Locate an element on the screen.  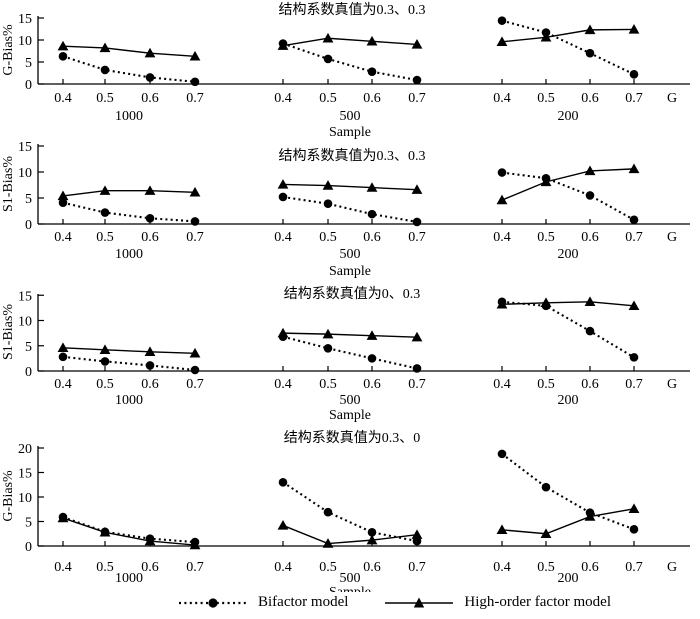
sample-size-label: 500 is located at coordinates (350, 254).